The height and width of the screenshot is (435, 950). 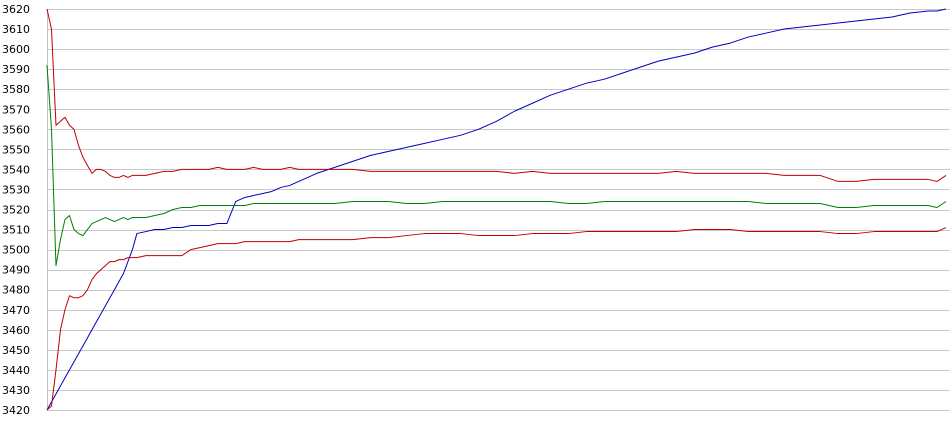 I want to click on y-tick-label: 3450, so click(x=16, y=350).